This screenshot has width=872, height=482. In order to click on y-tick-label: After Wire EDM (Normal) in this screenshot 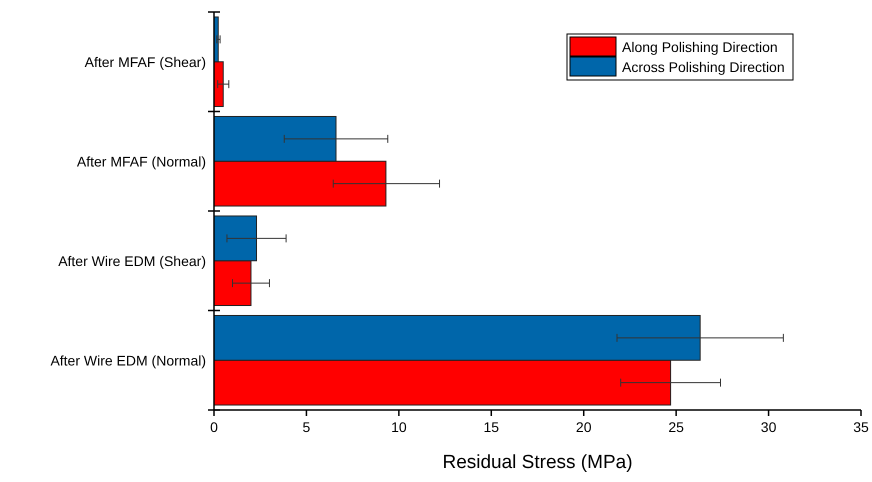, I will do `click(128, 360)`.